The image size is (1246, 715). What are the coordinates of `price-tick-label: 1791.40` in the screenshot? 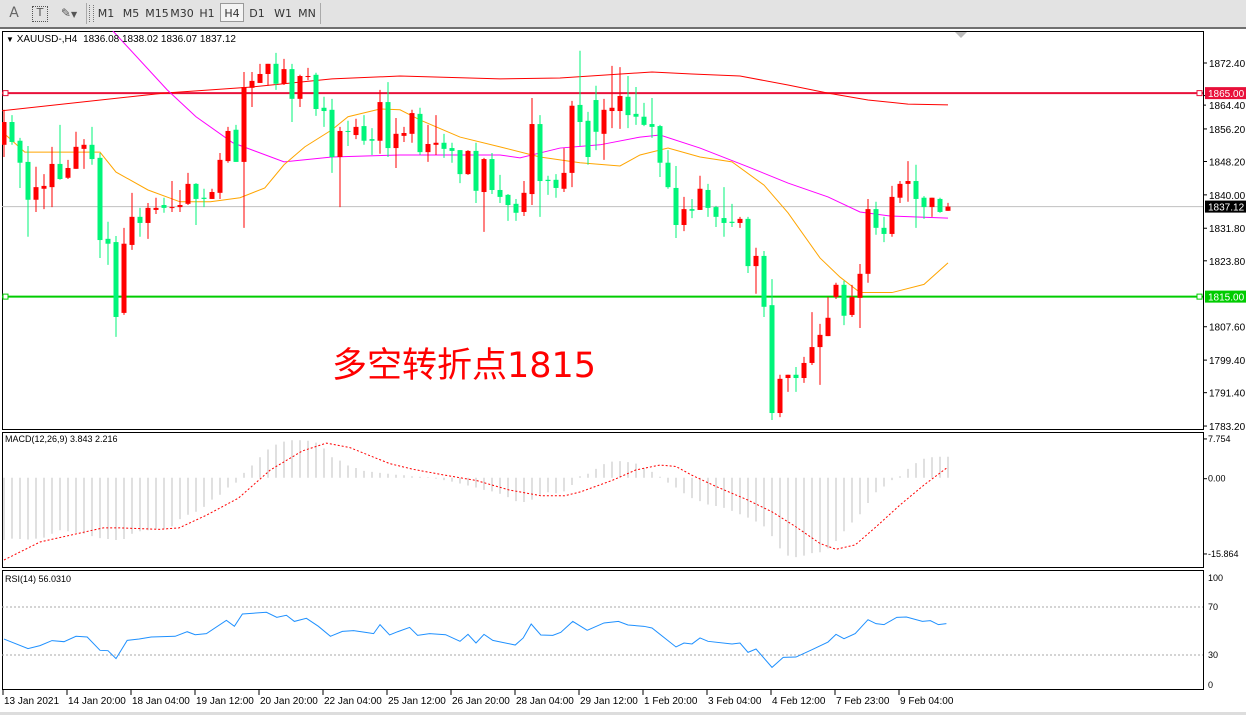 It's located at (1227, 394).